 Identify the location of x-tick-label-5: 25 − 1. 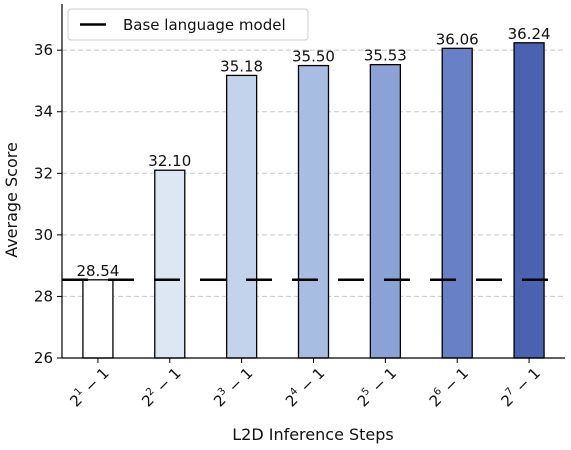
(376, 386).